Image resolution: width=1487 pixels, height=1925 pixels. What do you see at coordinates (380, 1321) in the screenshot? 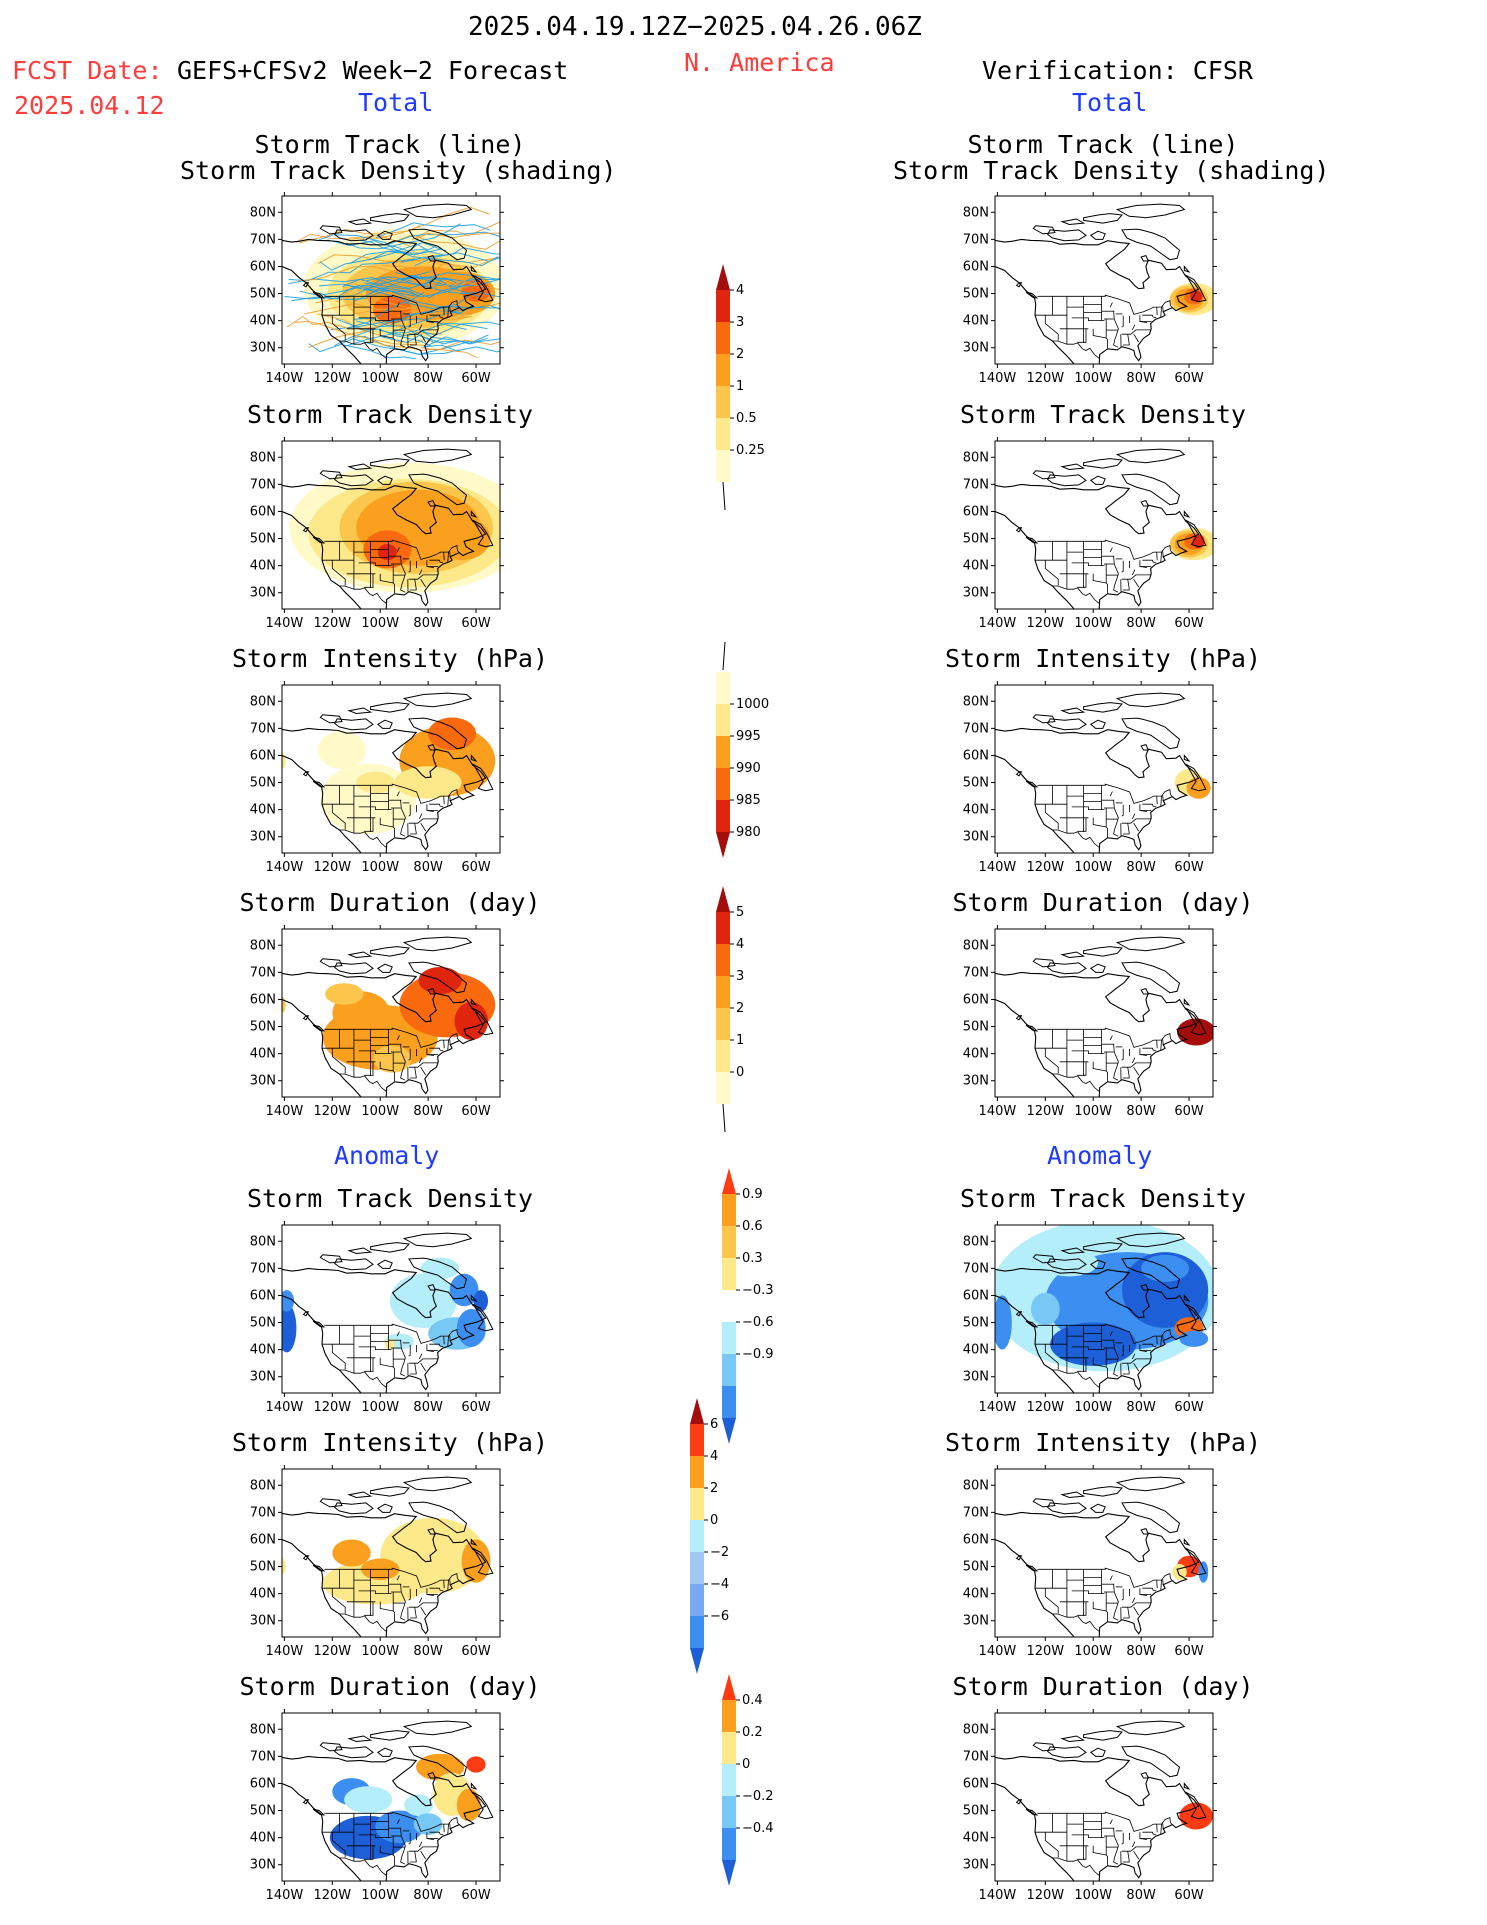
I see `map-left-anom-density: 80N 70N 60N 50N 40N 30N 140W 120W 100W 80W 60W` at bounding box center [380, 1321].